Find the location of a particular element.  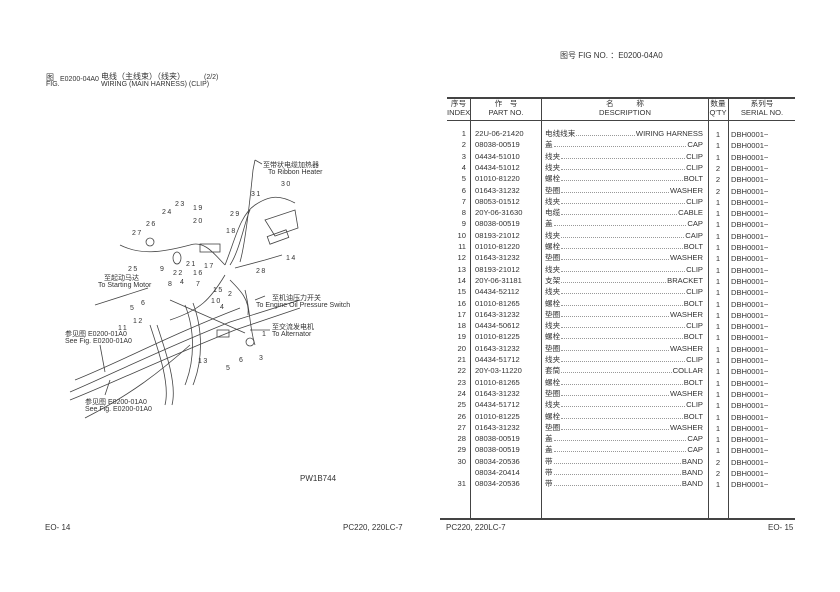

row-part-no: 22U-06-21420 is located at coordinates (499, 133).